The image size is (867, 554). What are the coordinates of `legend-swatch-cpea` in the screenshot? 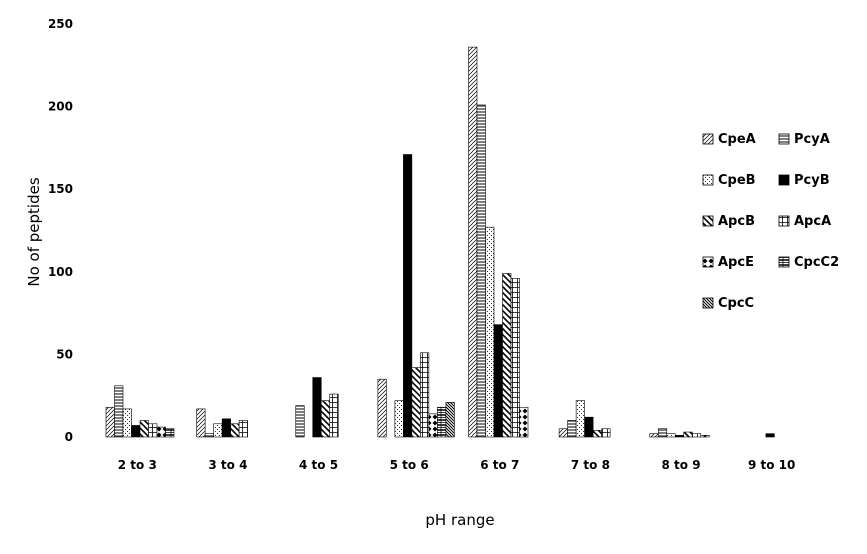 It's located at (708, 139).